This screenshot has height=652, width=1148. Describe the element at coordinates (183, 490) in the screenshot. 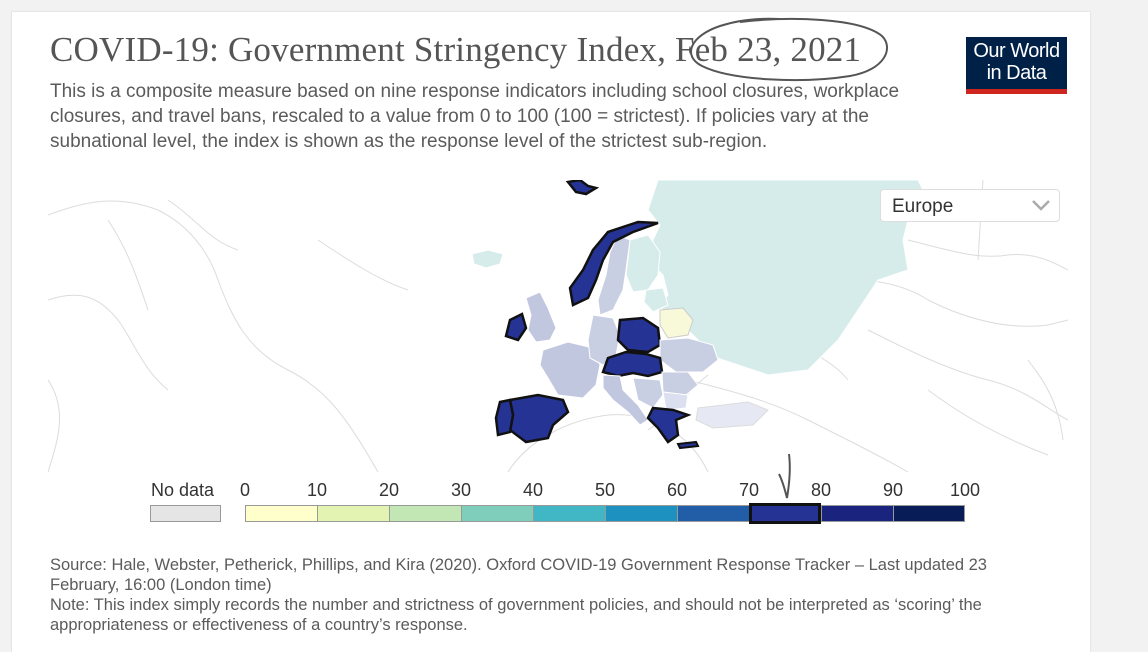

I see `legend-no-data-label: No data` at that location.